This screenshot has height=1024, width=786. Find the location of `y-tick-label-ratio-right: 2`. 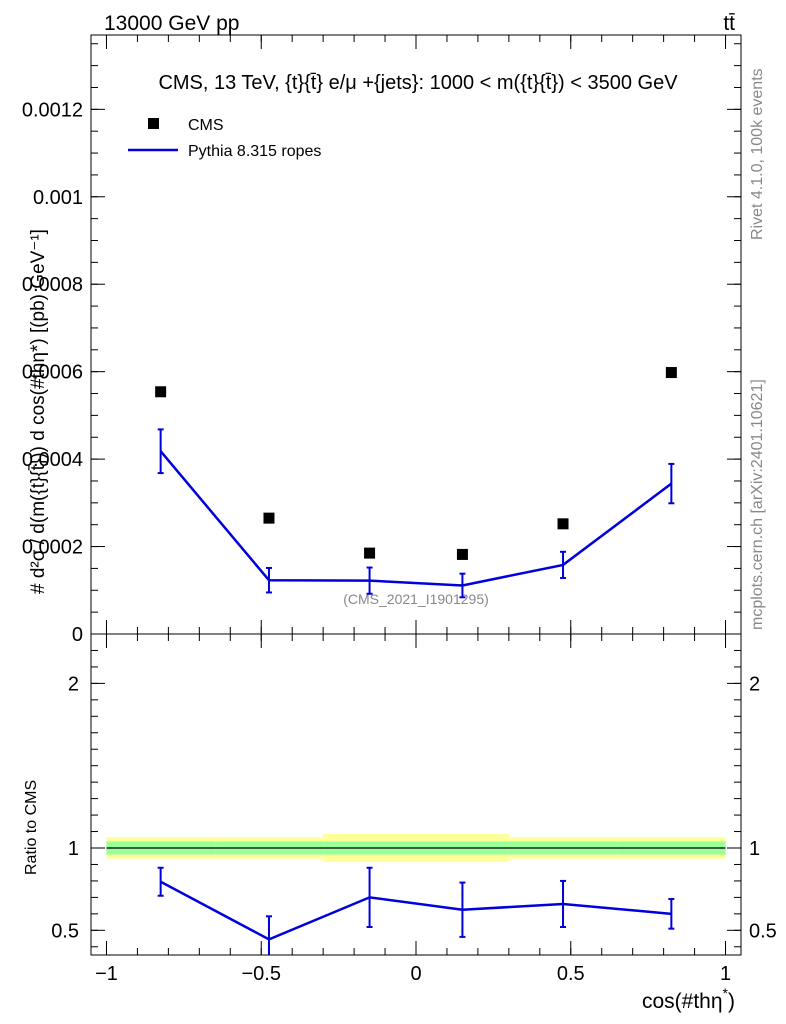

y-tick-label-ratio-right: 2 is located at coordinates (754, 684).